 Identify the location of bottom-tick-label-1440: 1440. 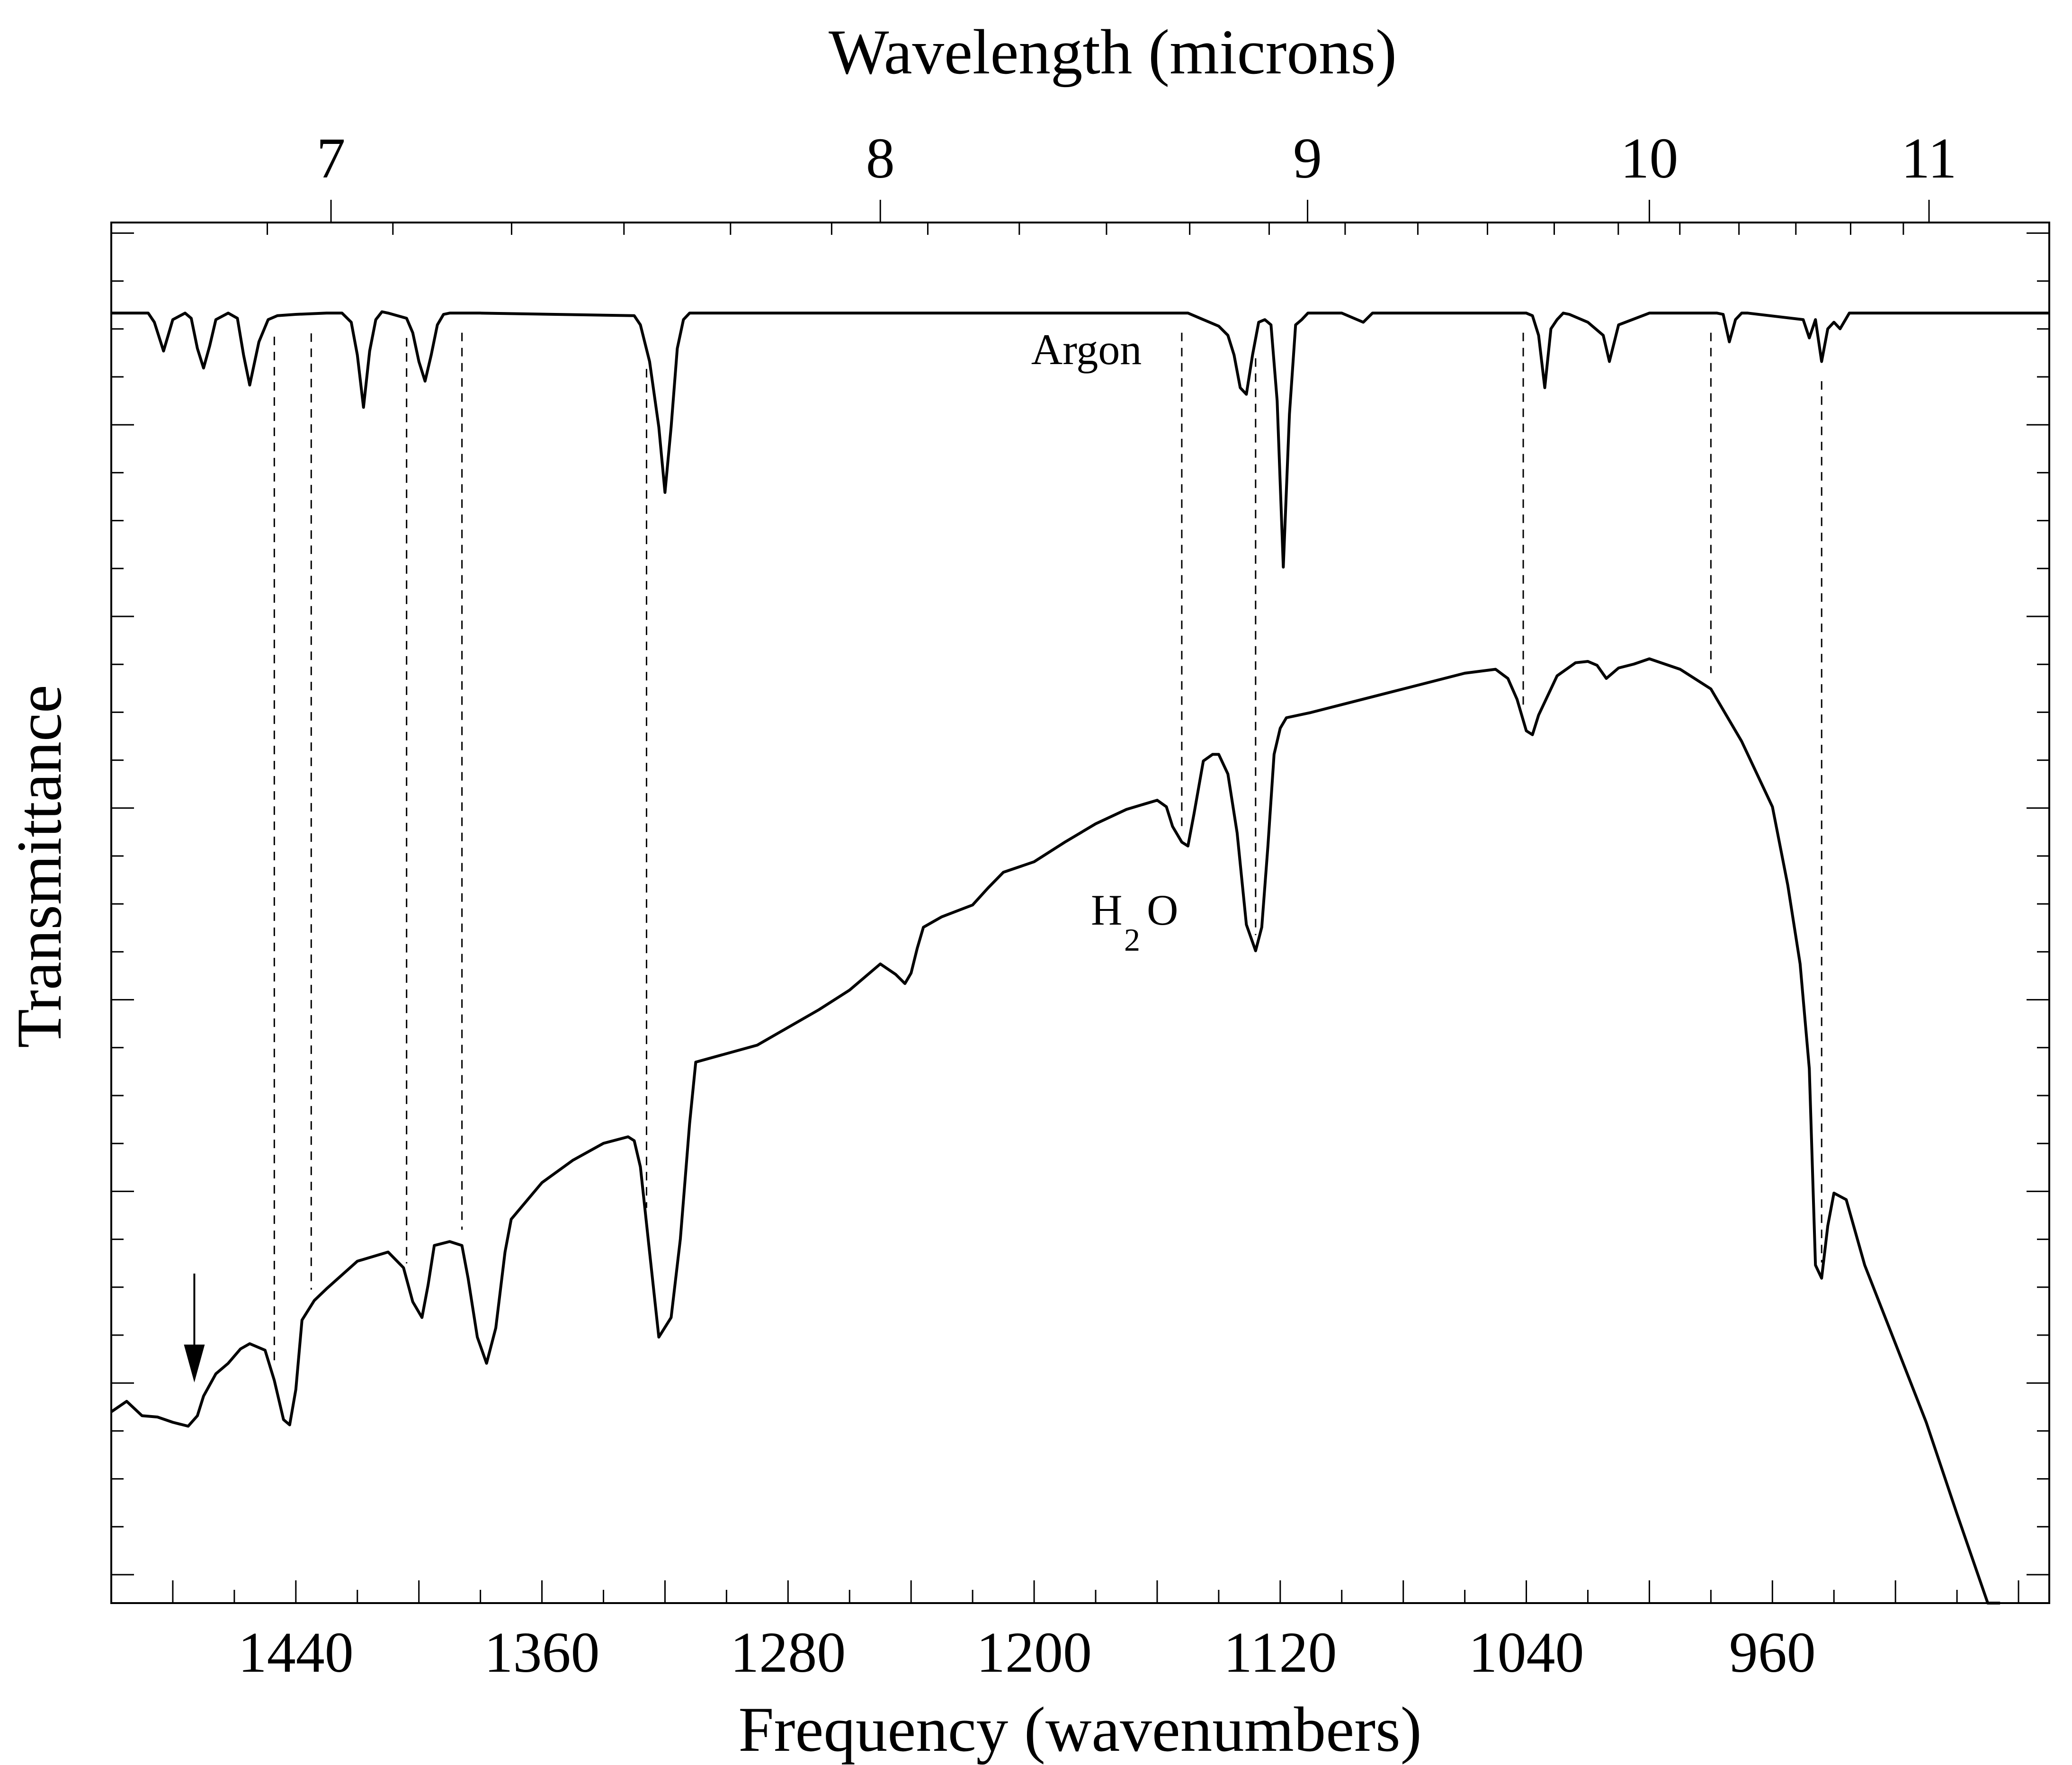
(296, 1653).